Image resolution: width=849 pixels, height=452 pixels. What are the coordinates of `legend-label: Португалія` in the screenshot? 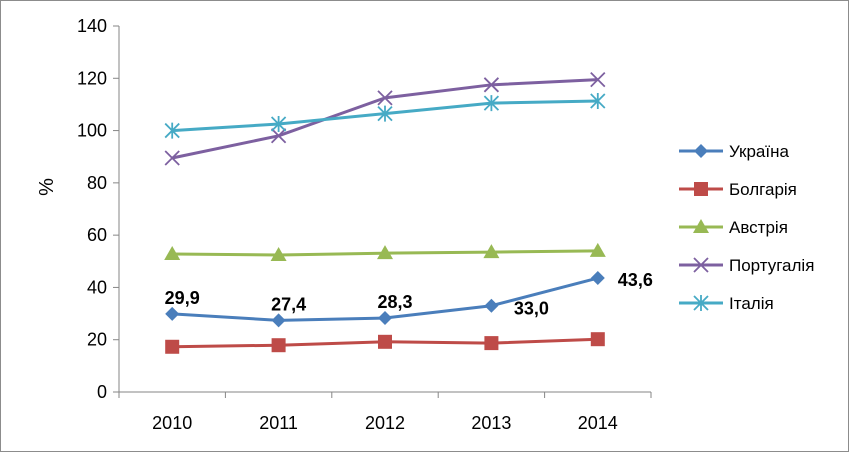 It's located at (771, 265).